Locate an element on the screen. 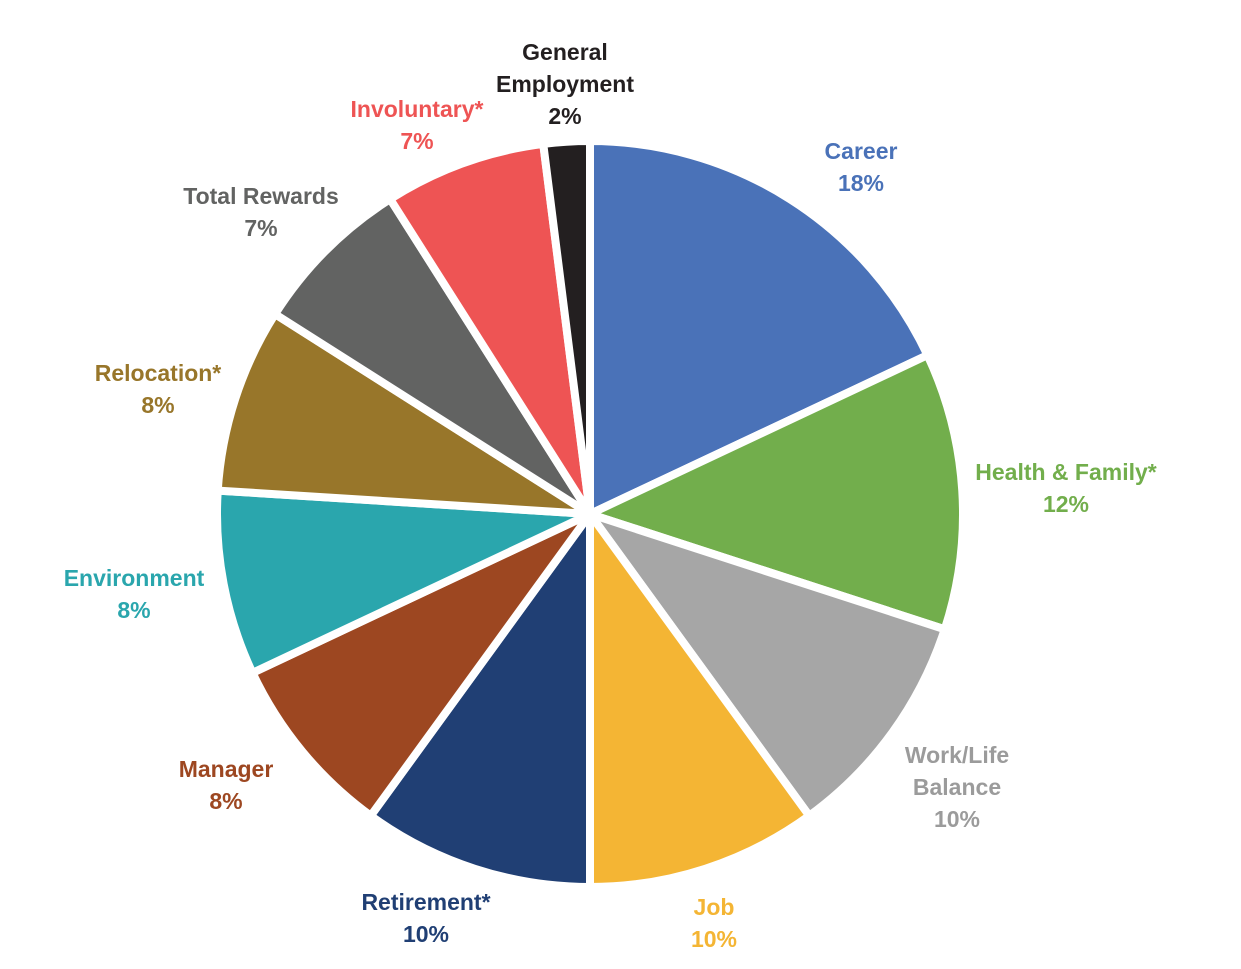 The width and height of the screenshot is (1241, 969). pie-slice-general-employment is located at coordinates (566, 327).